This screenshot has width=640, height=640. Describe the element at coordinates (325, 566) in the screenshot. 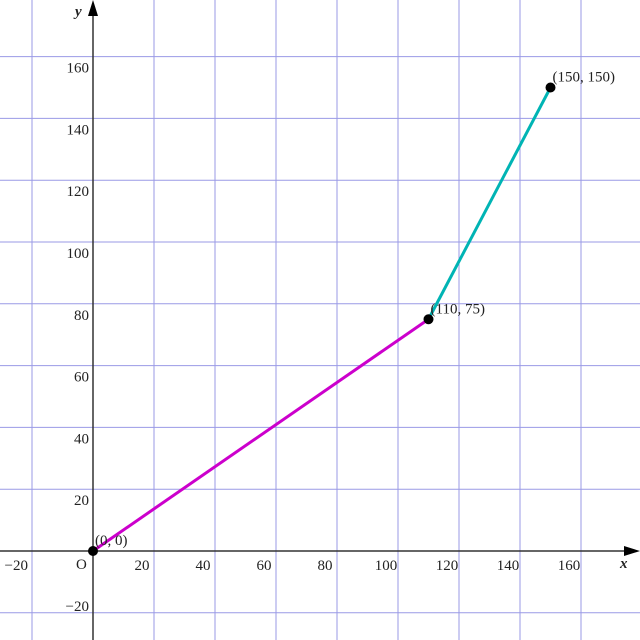

I see `x-tick-label: 80` at that location.